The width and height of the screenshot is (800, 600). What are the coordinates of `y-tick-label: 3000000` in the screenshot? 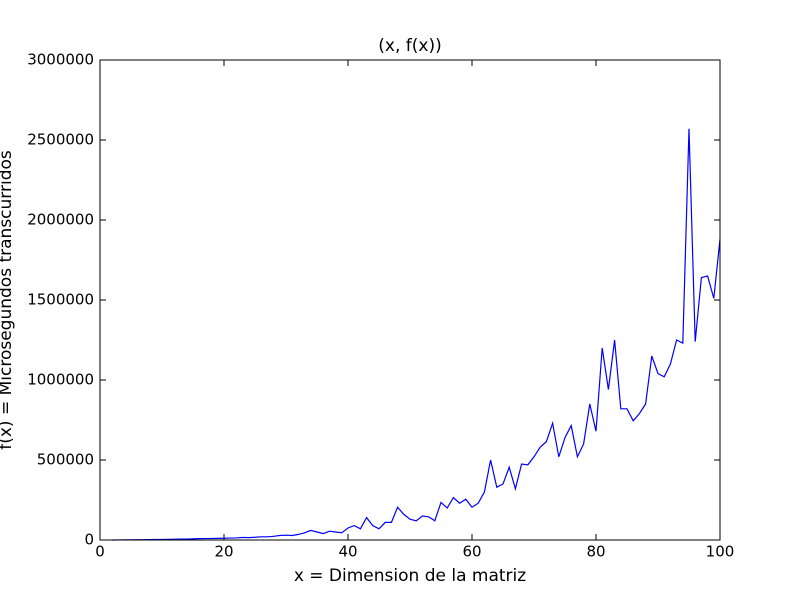 It's located at (60, 60).